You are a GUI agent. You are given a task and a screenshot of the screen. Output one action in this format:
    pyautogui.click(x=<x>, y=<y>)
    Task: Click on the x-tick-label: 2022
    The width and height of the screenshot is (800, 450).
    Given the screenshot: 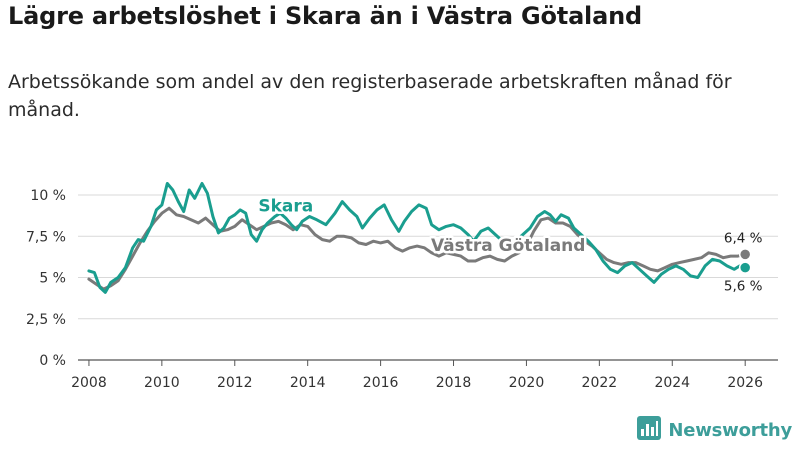 What is the action you would take?
    pyautogui.click(x=600, y=383)
    